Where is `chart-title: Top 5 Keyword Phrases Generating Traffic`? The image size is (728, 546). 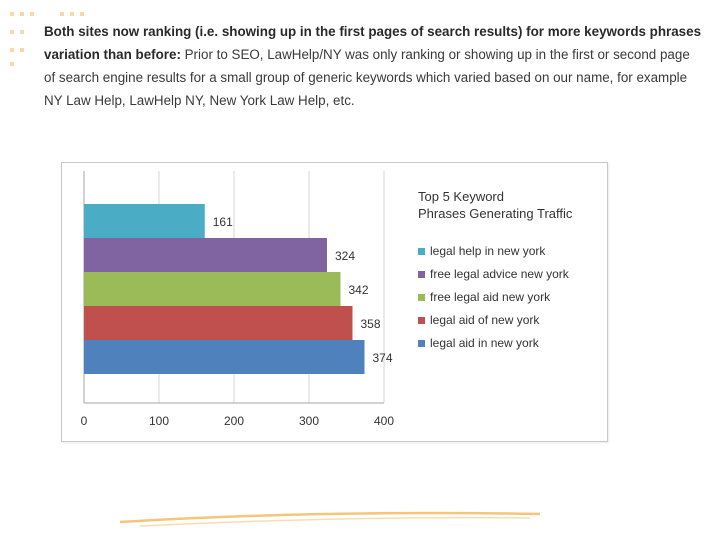 chart-title: Top 5 Keyword Phrases Generating Traffic is located at coordinates (495, 205).